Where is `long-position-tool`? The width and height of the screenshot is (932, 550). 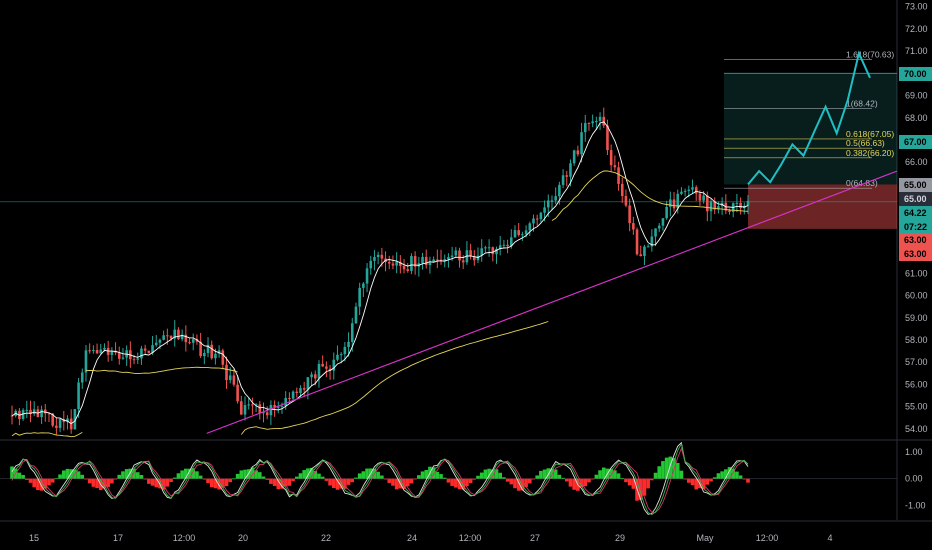 long-position-tool is located at coordinates (810, 150).